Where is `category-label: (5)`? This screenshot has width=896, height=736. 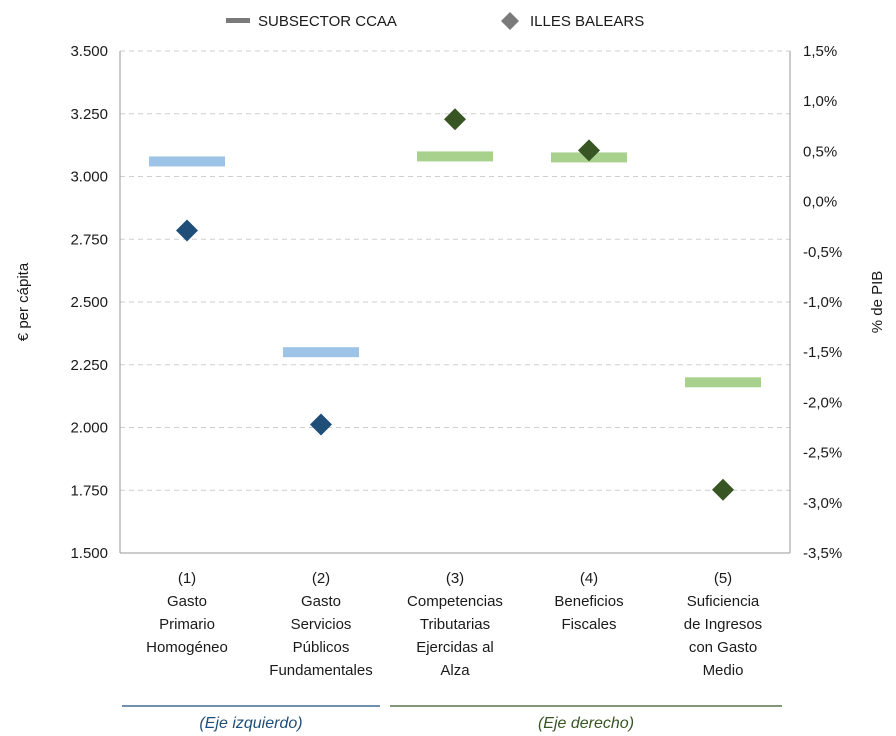 category-label: (5) is located at coordinates (723, 578).